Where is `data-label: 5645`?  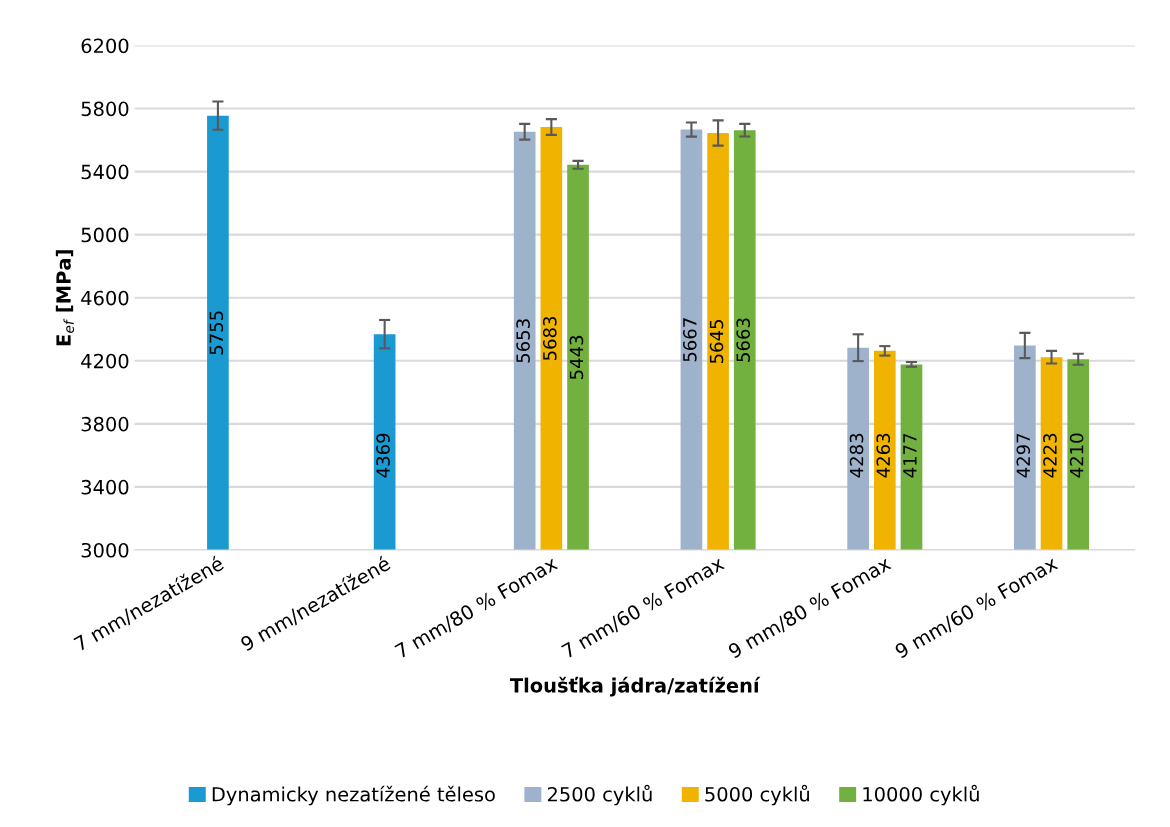 data-label: 5645 is located at coordinates (716, 342).